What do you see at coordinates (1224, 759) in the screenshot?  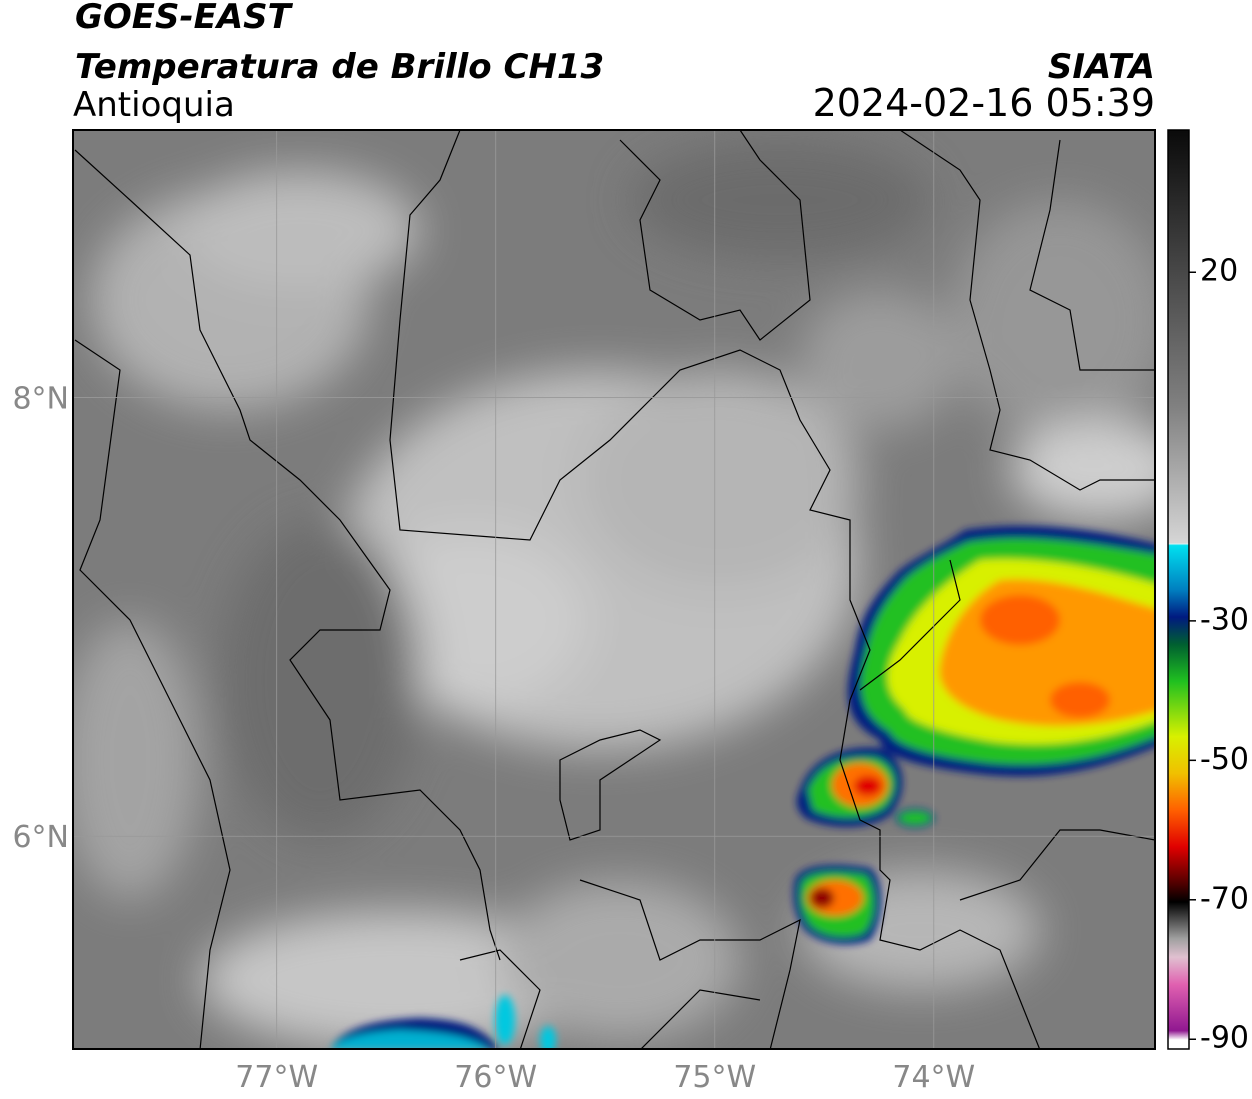 I see `colorbar-tick-label: -50` at bounding box center [1224, 759].